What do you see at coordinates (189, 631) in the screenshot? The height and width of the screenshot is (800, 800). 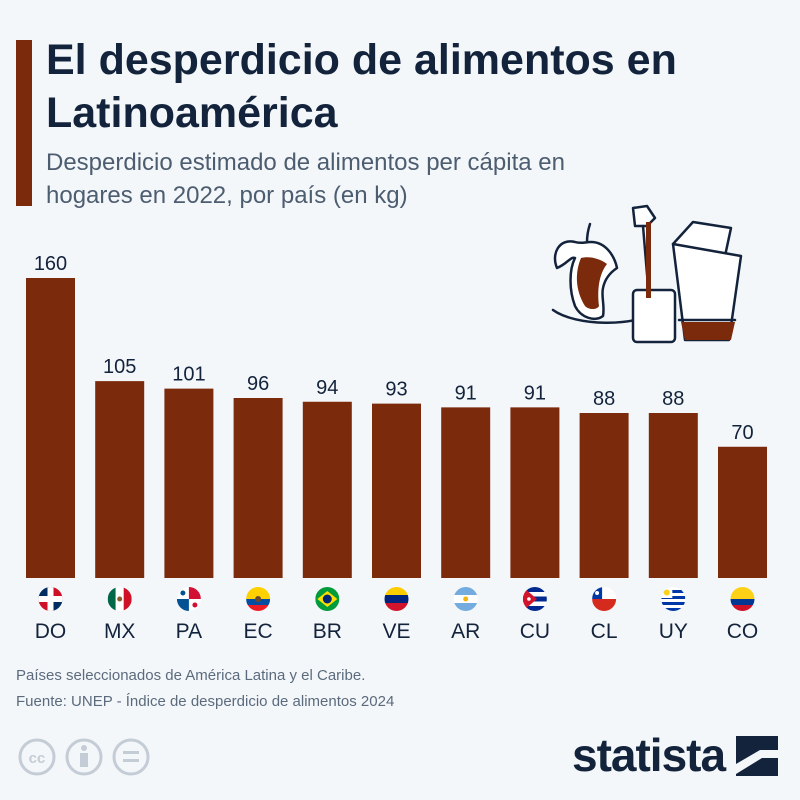 I see `x-tick-label-pa: PA` at bounding box center [189, 631].